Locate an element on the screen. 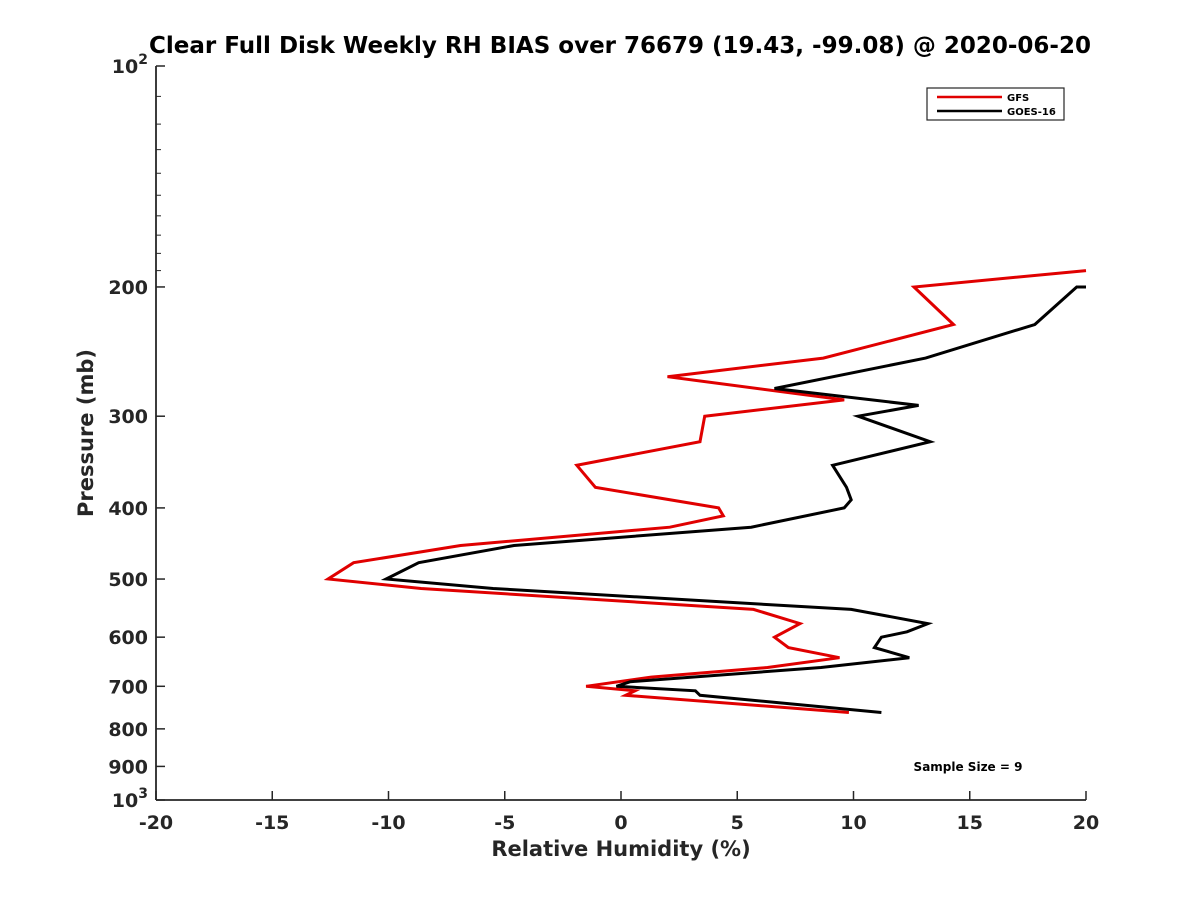 This screenshot has height=900, width=1200. sample-size-annotation: Sample Size = 9 is located at coordinates (968, 767).